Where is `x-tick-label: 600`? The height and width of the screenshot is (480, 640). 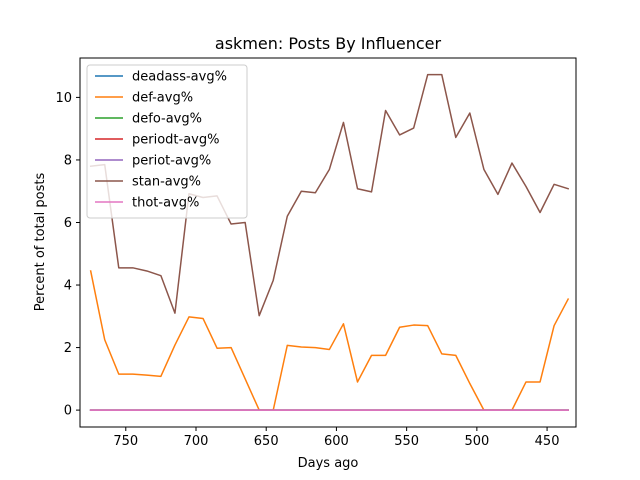 x-tick-label: 600 is located at coordinates (336, 441).